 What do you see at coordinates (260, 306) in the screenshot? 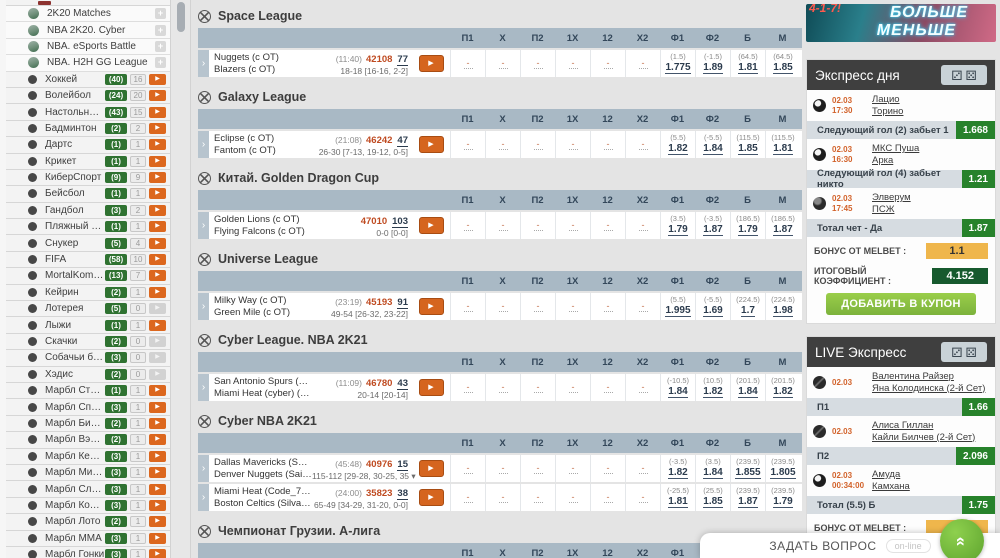
I see `team-names: Milky Way (с ОТ) Green Mile (с ОТ)` at bounding box center [260, 306].